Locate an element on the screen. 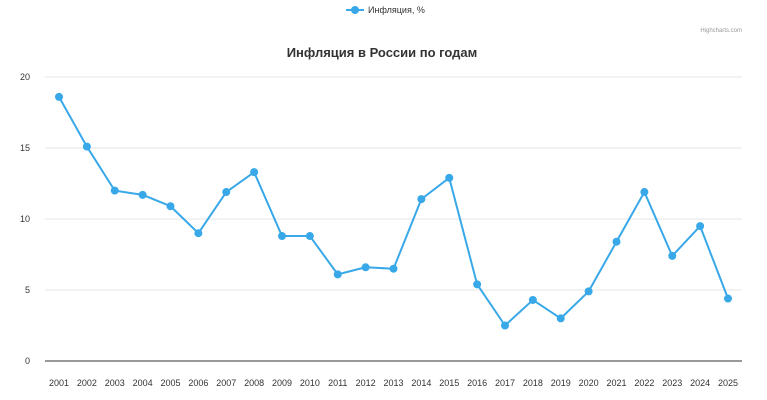  x-tick-label: 2010 is located at coordinates (310, 383).